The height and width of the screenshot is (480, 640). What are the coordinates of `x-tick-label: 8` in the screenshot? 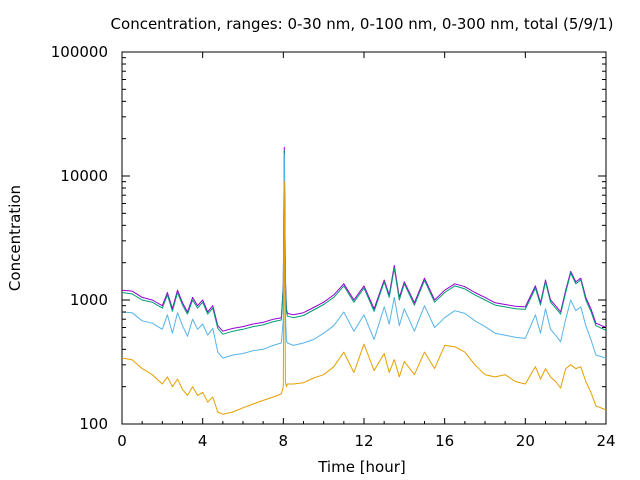 It's located at (284, 441).